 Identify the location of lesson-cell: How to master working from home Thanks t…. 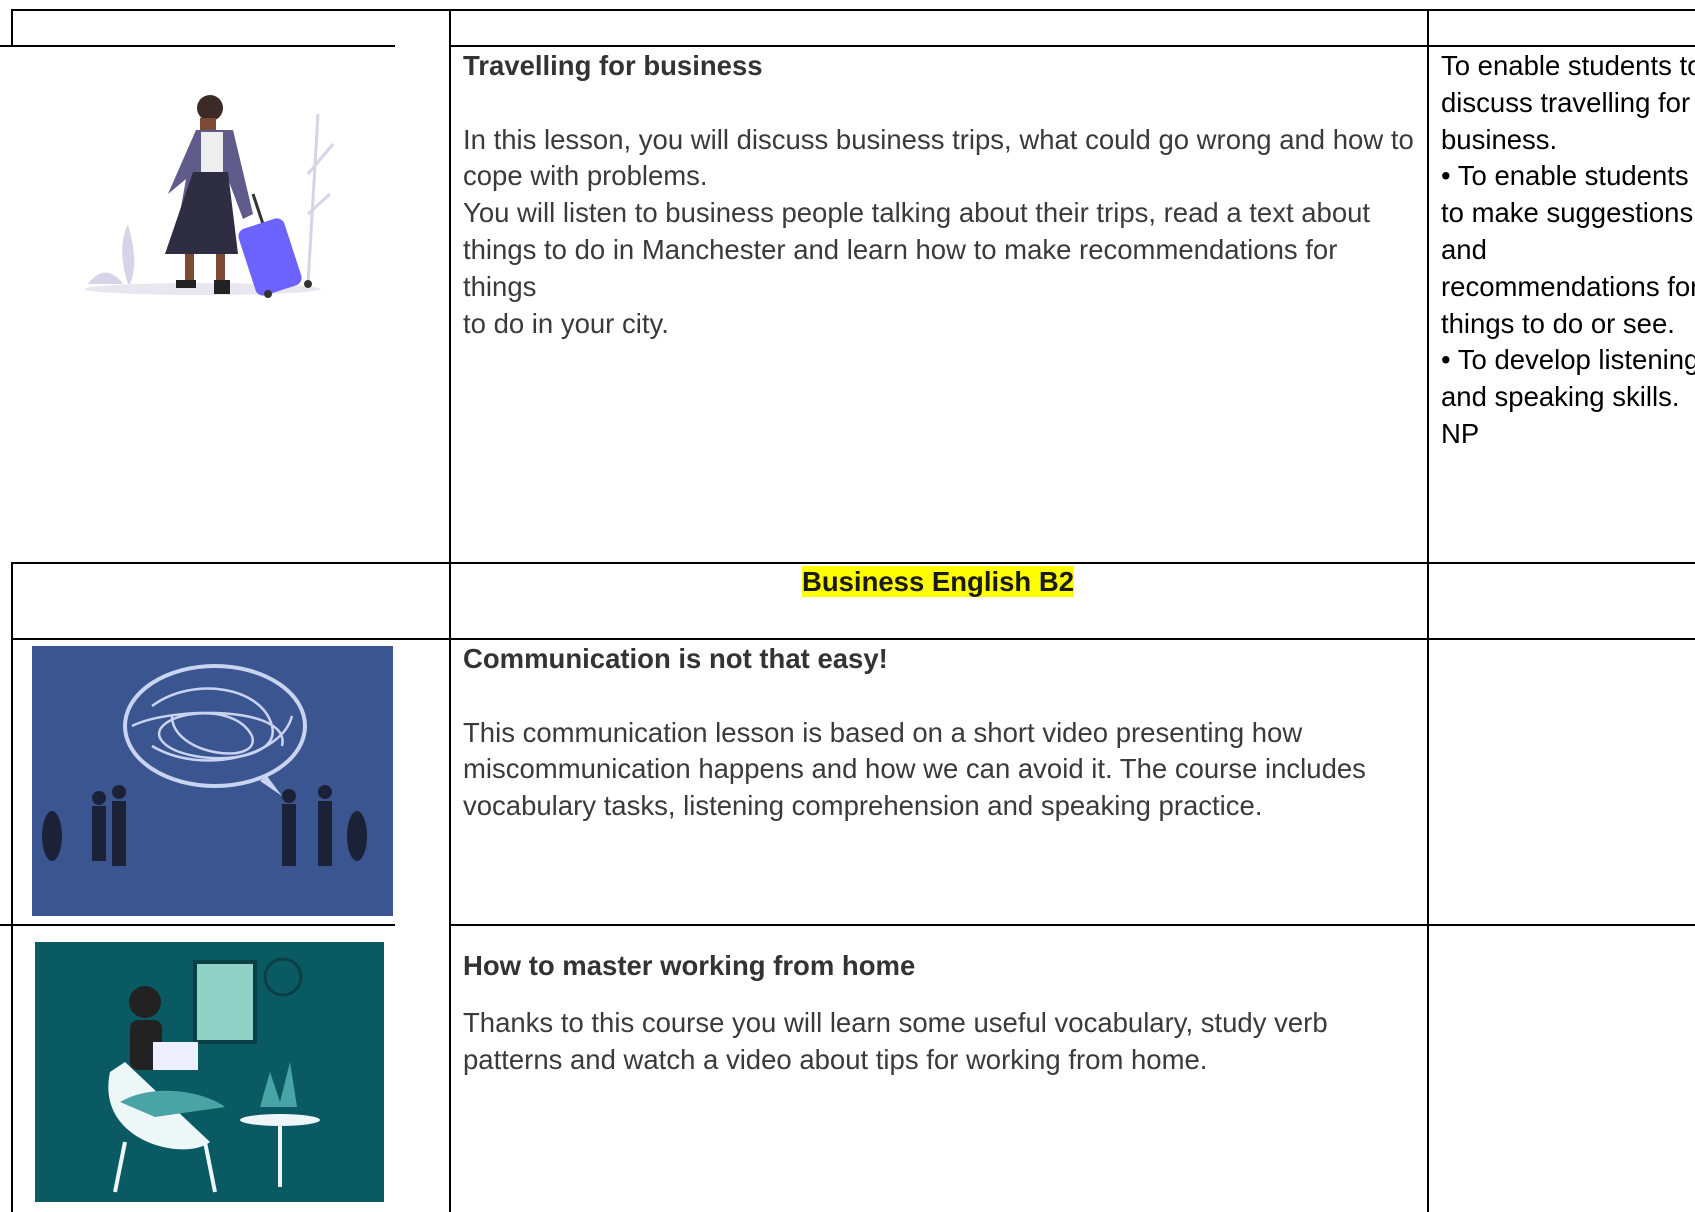
(940, 1013).